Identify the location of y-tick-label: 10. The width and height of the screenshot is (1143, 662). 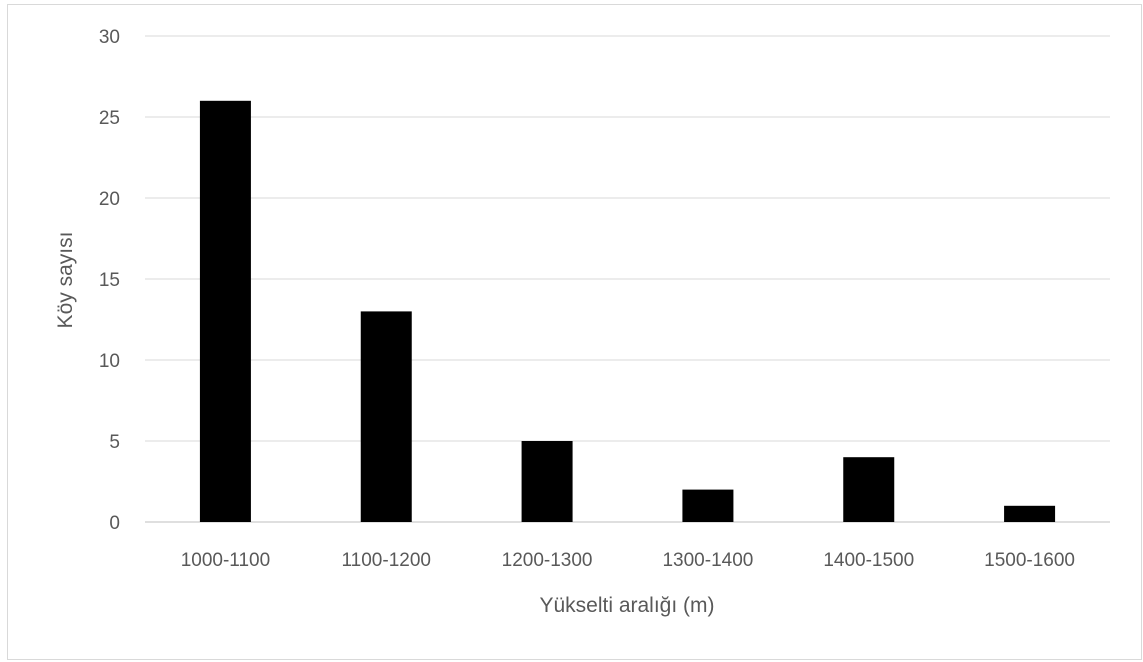
(109, 361).